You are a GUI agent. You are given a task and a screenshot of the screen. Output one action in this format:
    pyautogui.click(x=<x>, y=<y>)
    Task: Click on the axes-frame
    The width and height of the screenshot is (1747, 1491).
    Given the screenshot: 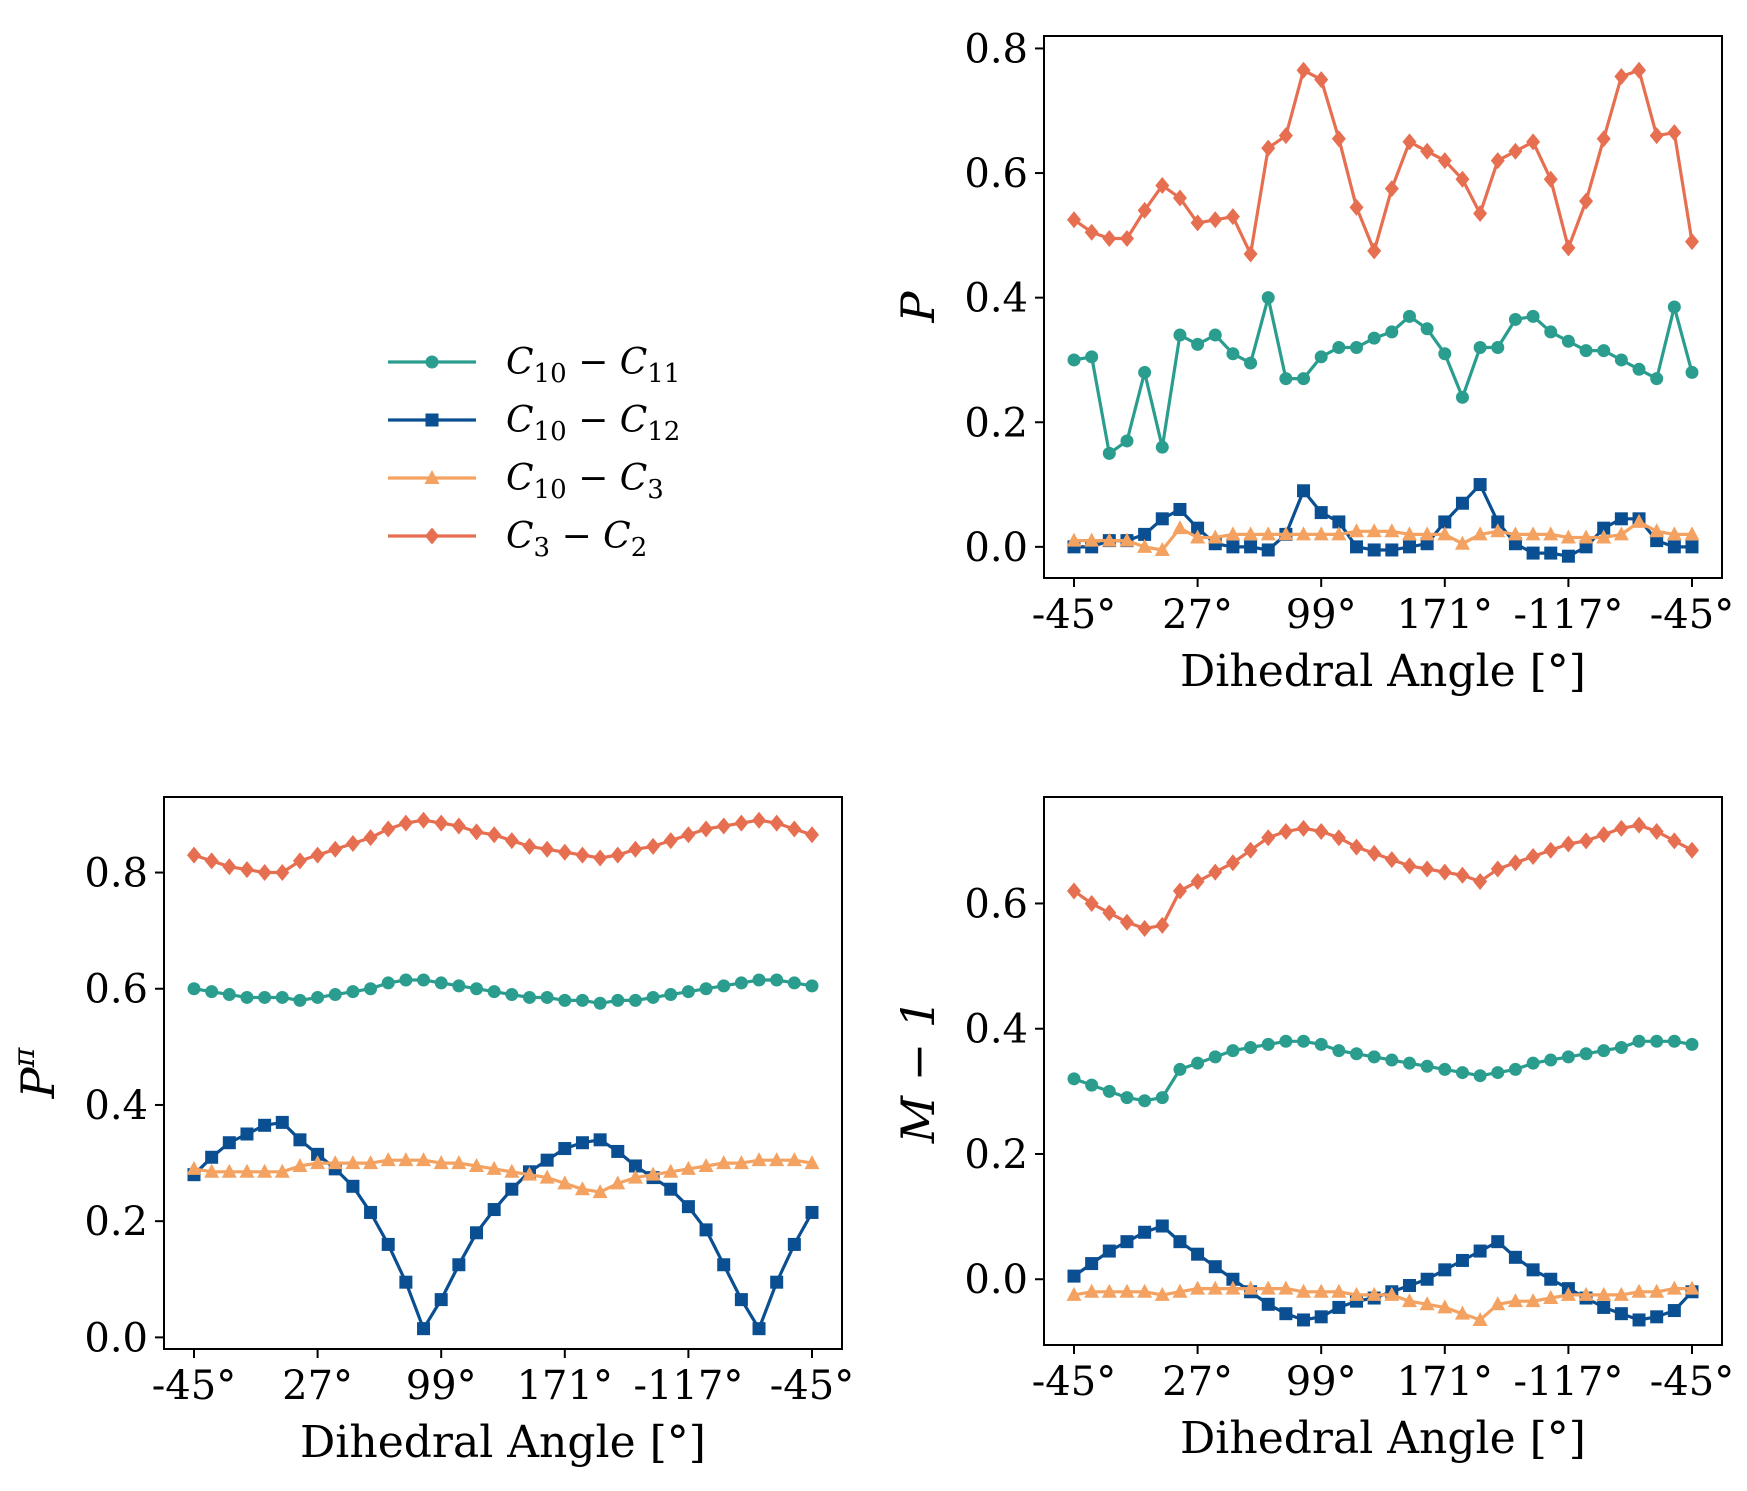 What is the action you would take?
    pyautogui.click(x=503, y=1073)
    